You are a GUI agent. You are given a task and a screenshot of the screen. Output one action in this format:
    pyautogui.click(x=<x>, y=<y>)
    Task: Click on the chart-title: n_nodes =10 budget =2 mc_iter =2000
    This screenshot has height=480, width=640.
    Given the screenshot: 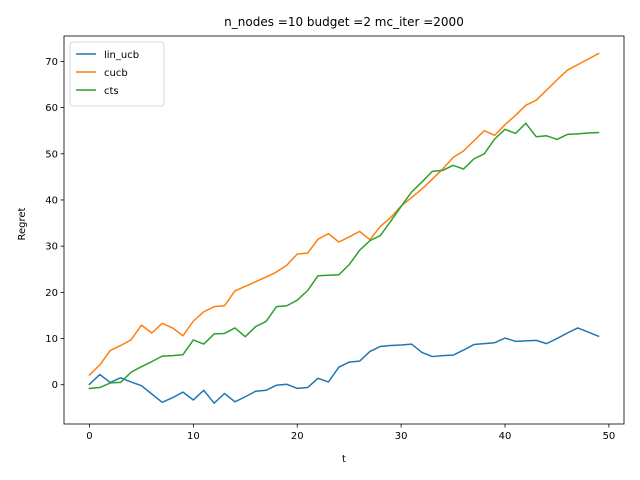 What is the action you would take?
    pyautogui.click(x=344, y=22)
    